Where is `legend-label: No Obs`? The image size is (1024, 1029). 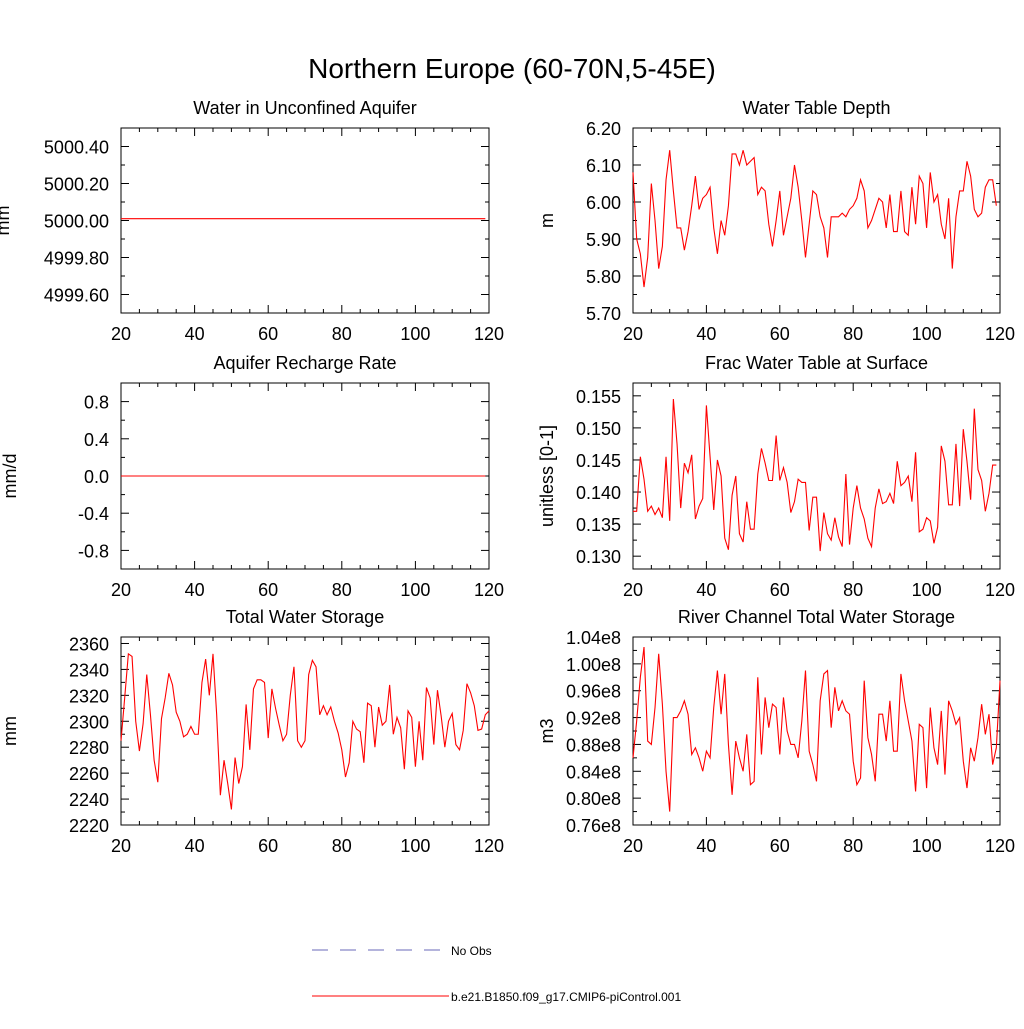
legend-label: No Obs is located at coordinates (471, 951).